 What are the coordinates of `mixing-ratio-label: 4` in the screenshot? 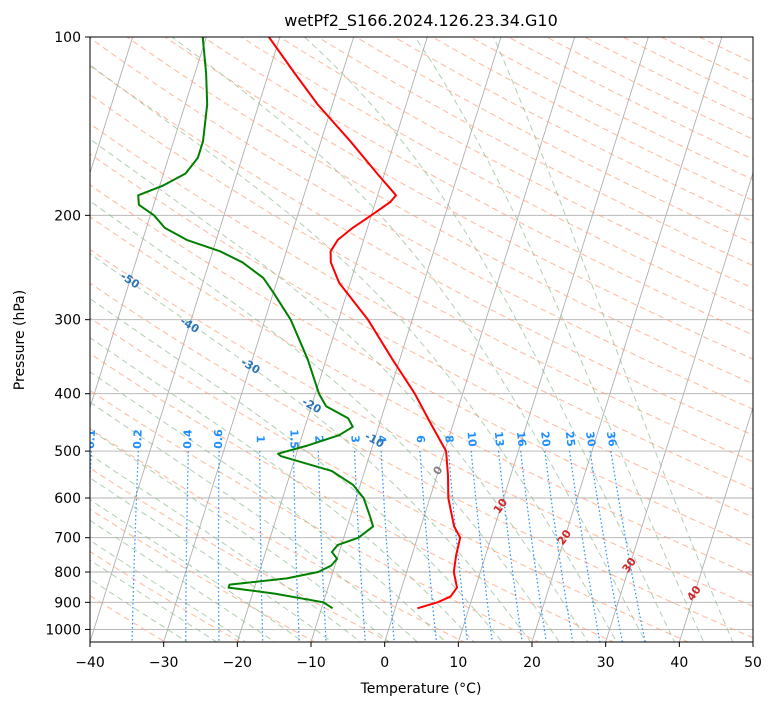 It's located at (381, 439).